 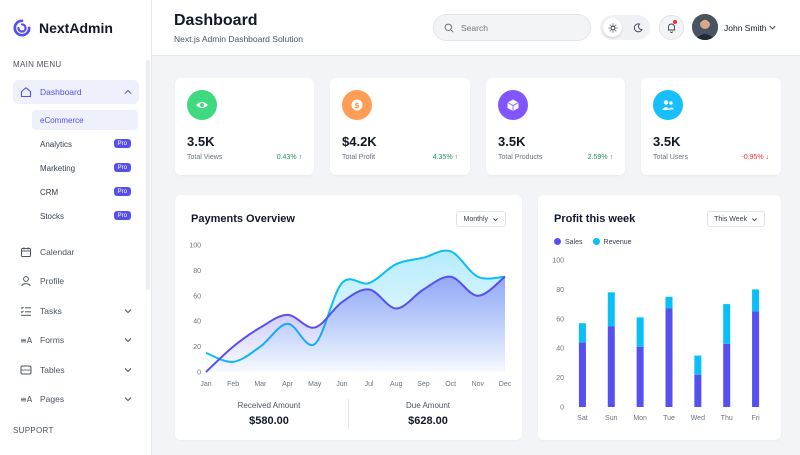 I want to click on pages-icon: ≡A, so click(x=26, y=399).